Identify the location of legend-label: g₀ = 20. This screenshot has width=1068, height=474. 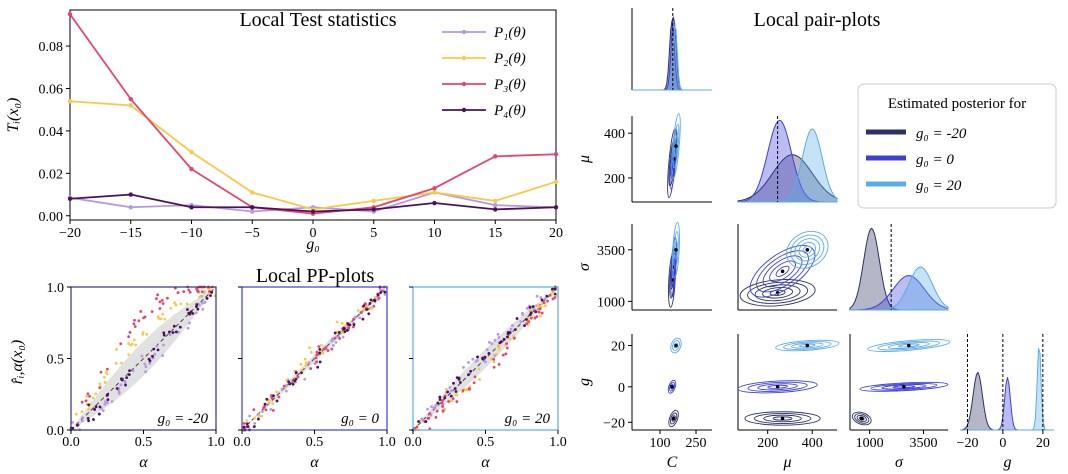
(939, 186).